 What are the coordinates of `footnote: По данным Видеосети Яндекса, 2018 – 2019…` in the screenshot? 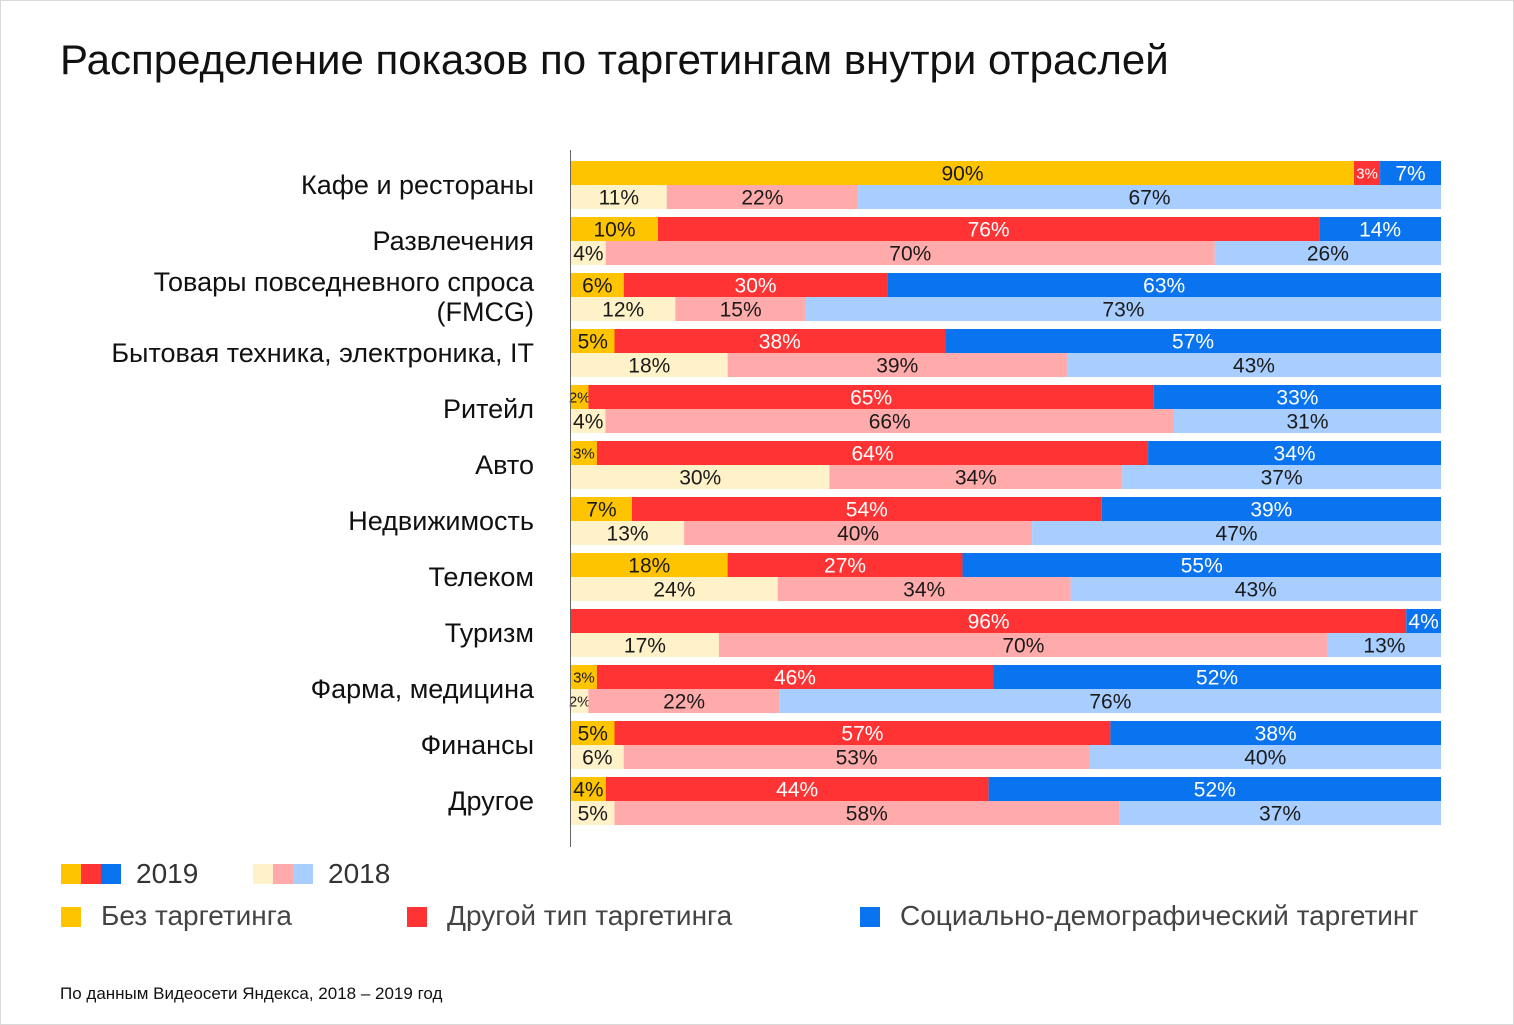 It's located at (251, 993).